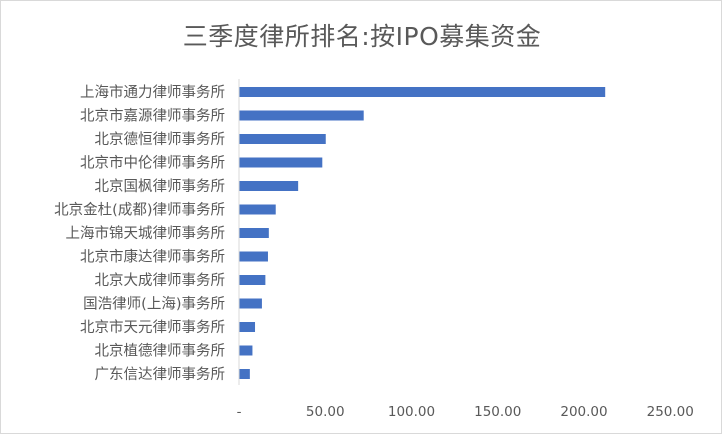 The width and height of the screenshot is (722, 434). I want to click on x-tick-label-0: -, so click(239, 412).